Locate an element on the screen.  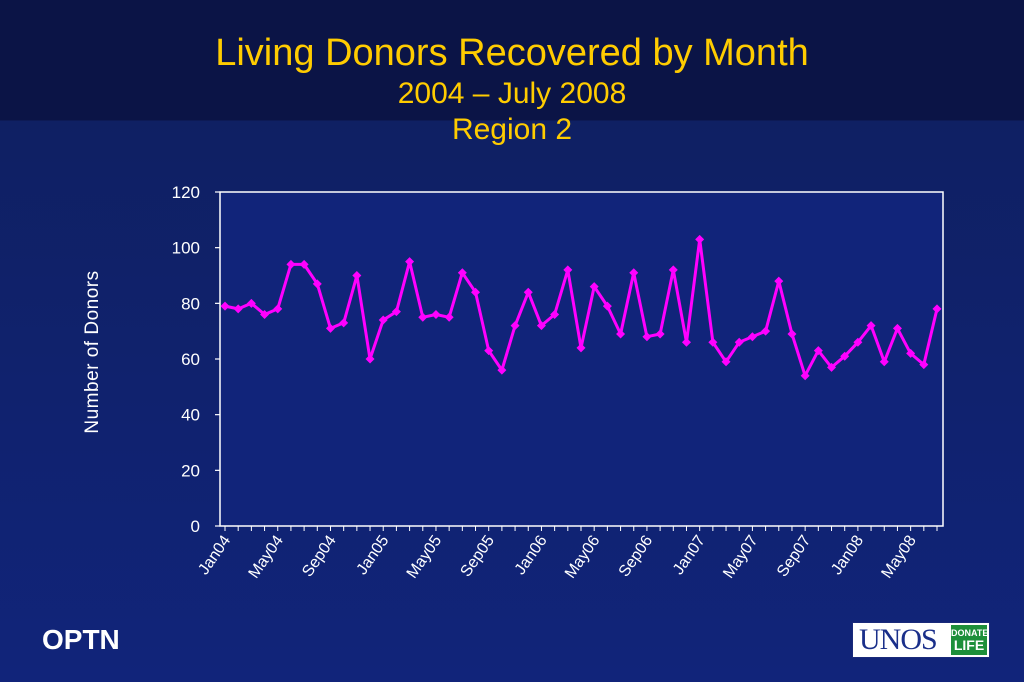
donate-life-badge: DONATE LIFE is located at coordinates (970, 640).